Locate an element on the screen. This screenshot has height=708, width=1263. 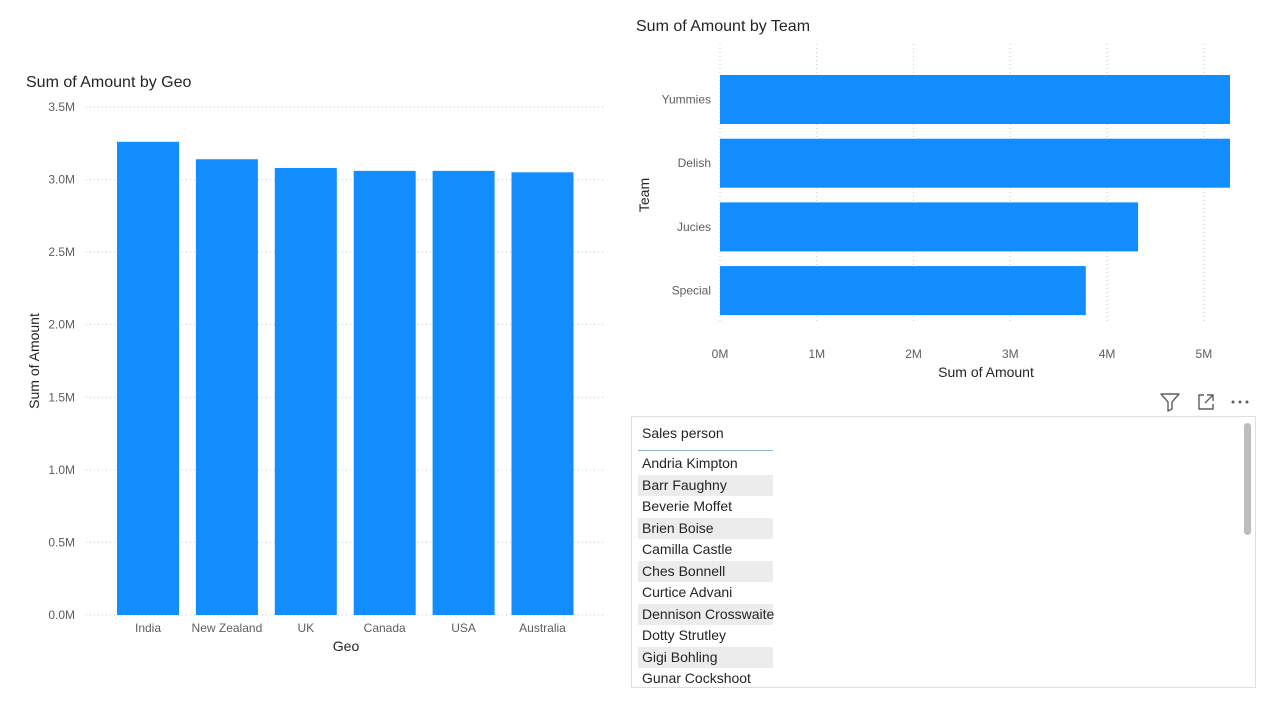
visual-header-icons is located at coordinates (1208, 402).